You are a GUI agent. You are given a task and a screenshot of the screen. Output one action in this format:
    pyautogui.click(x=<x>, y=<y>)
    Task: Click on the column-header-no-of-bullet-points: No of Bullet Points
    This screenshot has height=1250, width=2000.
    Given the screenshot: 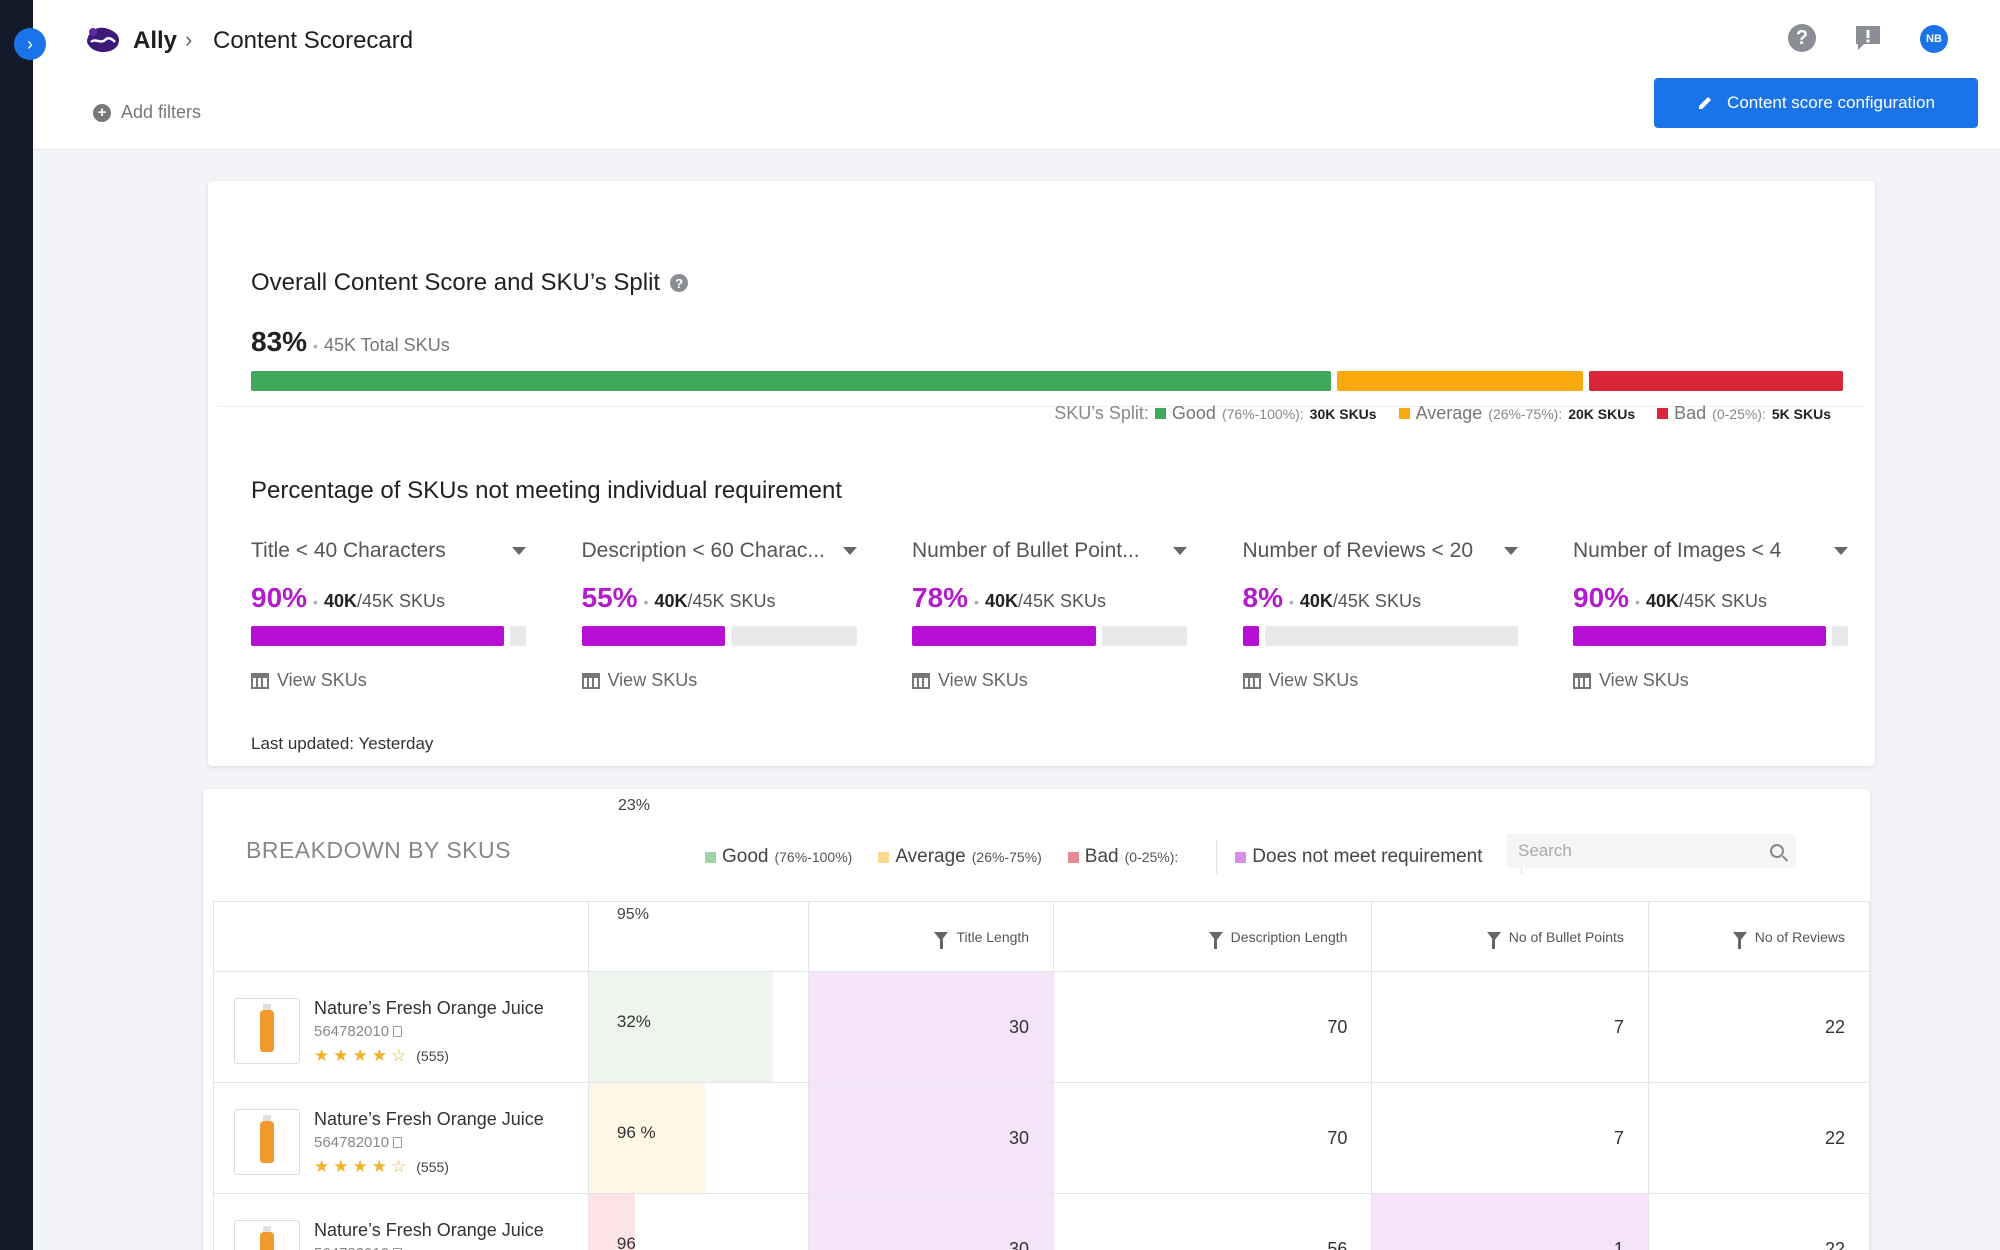 What is the action you would take?
    pyautogui.click(x=1510, y=936)
    